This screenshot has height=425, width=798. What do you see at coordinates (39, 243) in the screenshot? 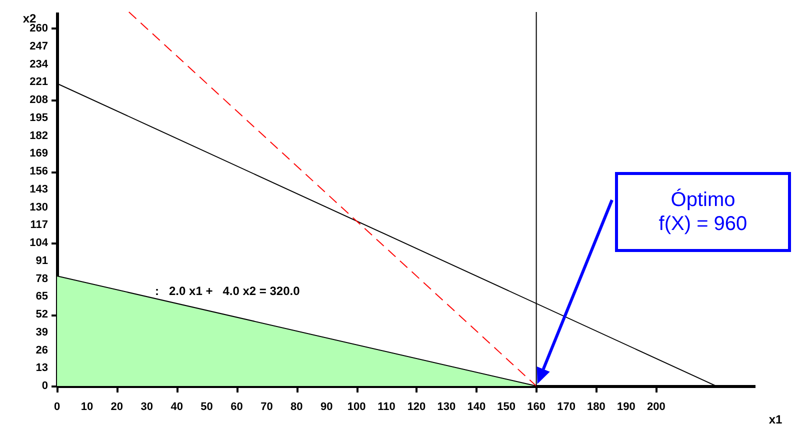
I see `y-tick-label: 104` at bounding box center [39, 243].